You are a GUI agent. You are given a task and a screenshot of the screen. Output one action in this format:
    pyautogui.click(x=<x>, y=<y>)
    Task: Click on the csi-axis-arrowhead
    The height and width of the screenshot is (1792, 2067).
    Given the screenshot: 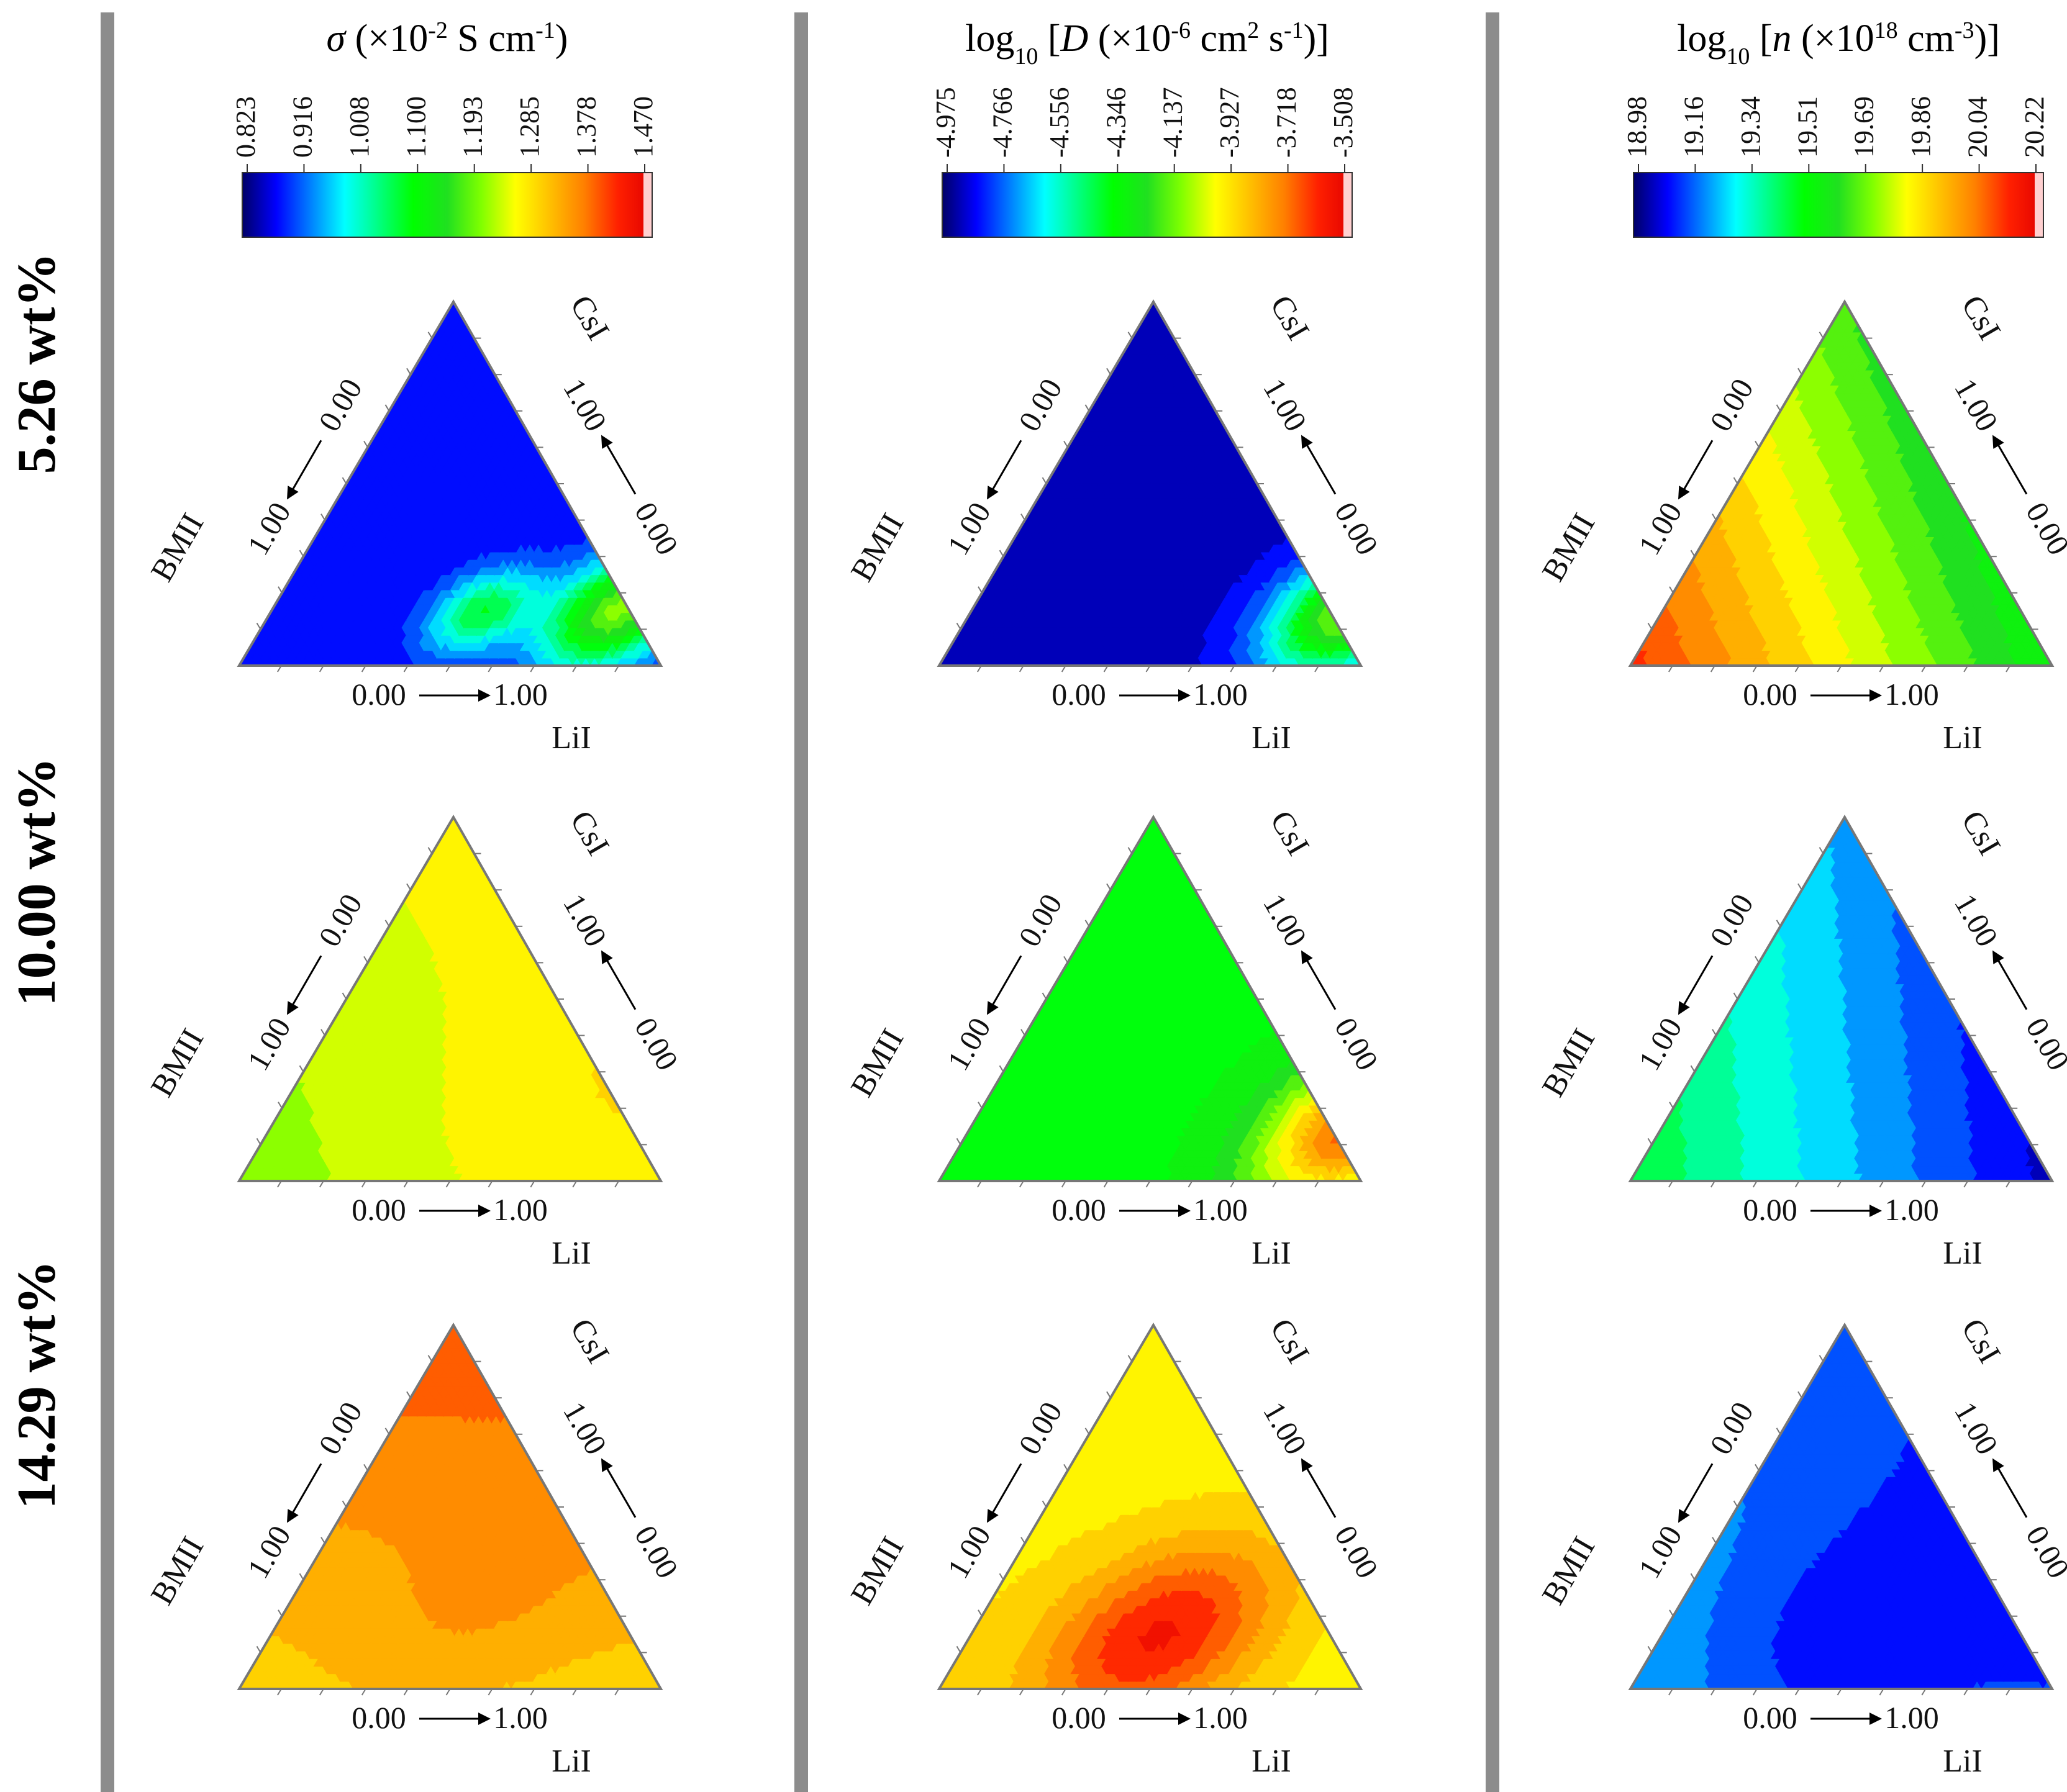 What is the action you would take?
    pyautogui.click(x=1307, y=442)
    